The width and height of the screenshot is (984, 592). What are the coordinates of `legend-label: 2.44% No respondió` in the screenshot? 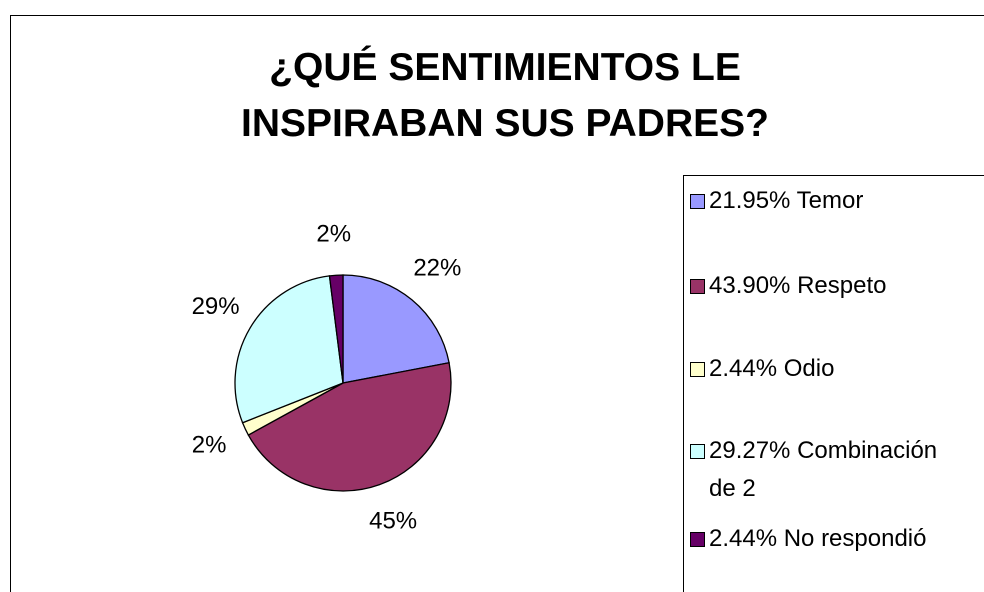 It's located at (818, 538).